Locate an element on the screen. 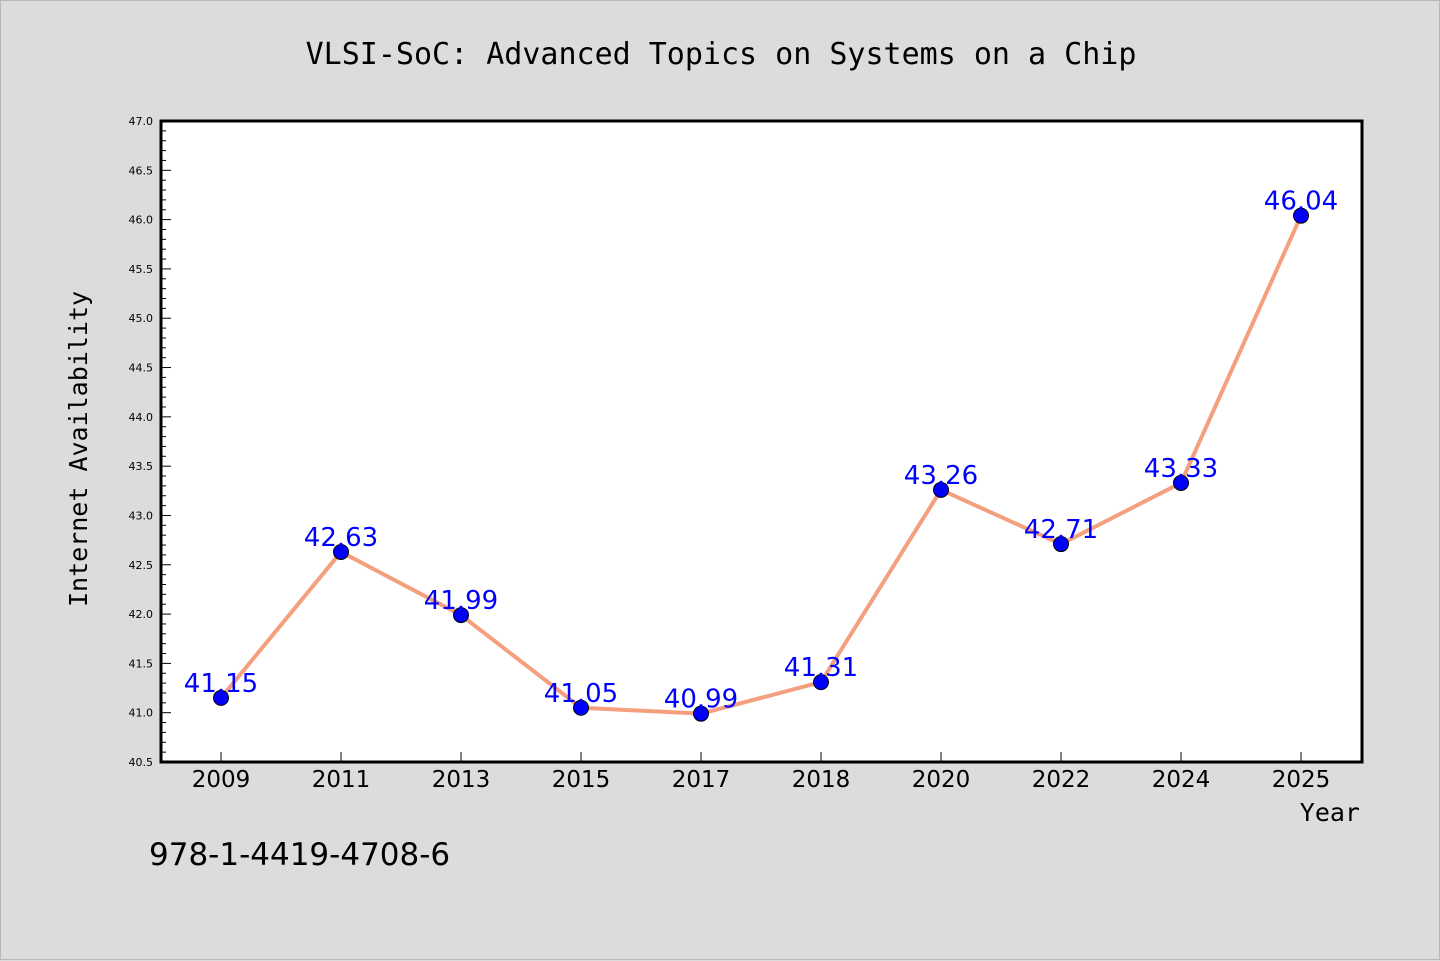 This screenshot has width=1440, height=961. y-tick-label: 44.5 is located at coordinates (141, 368).